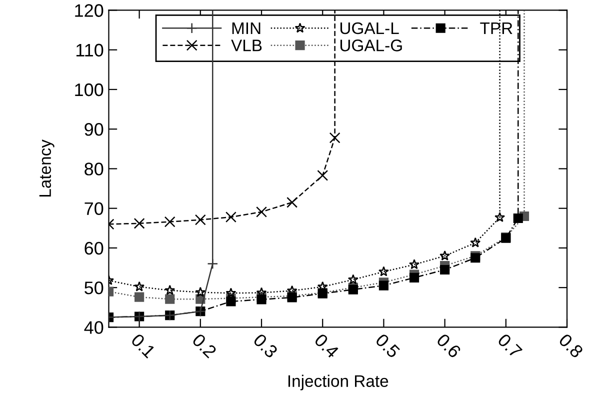 The height and width of the screenshot is (409, 611). Describe the element at coordinates (265, 345) in the screenshot. I see `x-tick-label: 0.3` at that location.